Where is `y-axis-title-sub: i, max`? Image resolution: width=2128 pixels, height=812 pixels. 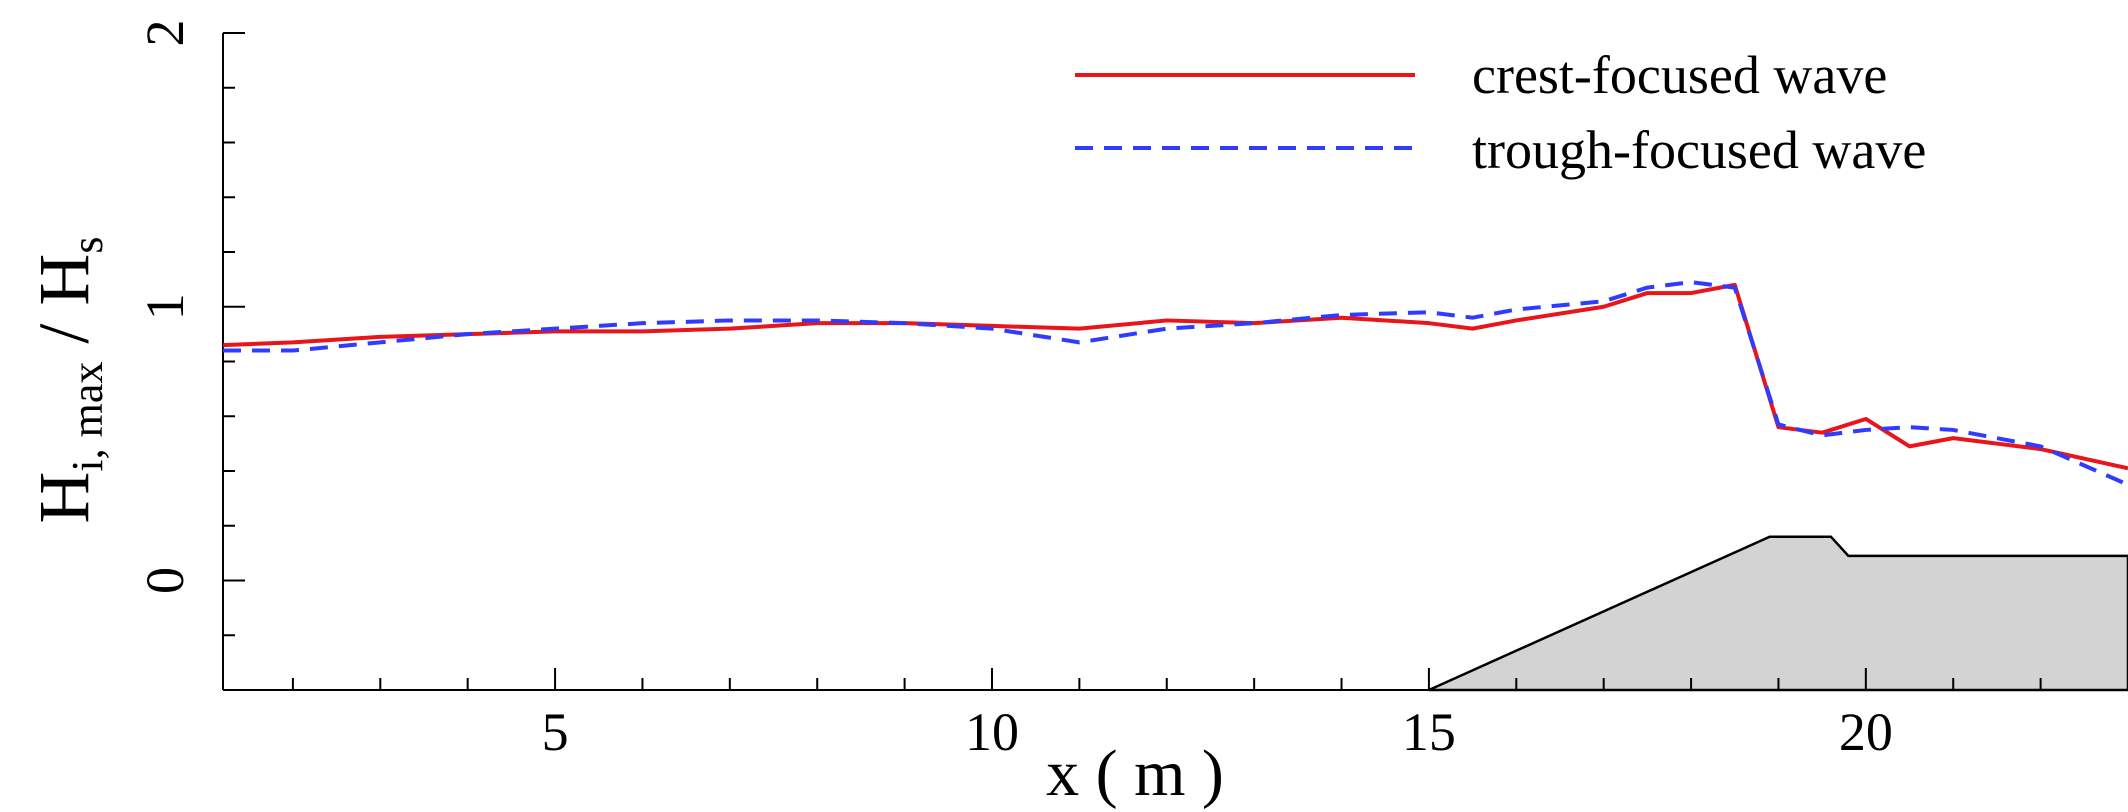
y-axis-title-sub: i, max is located at coordinates (87, 417).